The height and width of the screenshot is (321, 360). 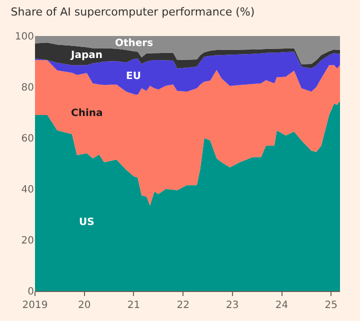 What do you see at coordinates (27, 241) in the screenshot?
I see `y-tick-label: 20` at bounding box center [27, 241].